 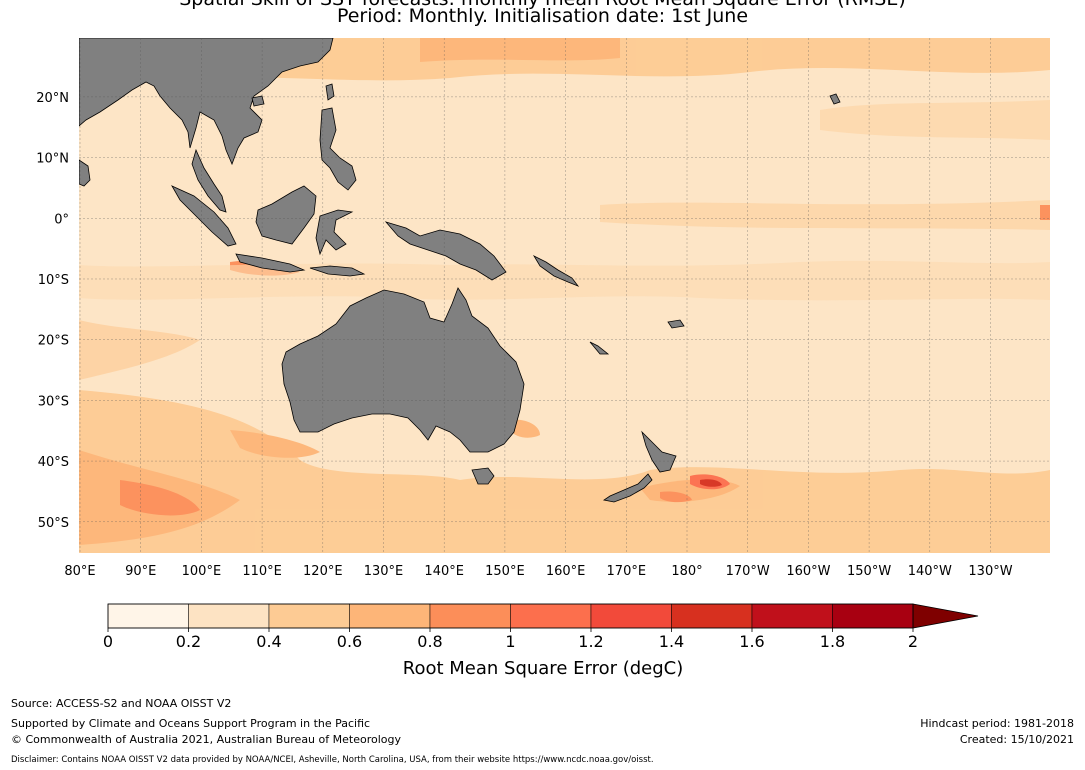 What do you see at coordinates (808, 571) in the screenshot?
I see `lon-label: 160°W` at bounding box center [808, 571].